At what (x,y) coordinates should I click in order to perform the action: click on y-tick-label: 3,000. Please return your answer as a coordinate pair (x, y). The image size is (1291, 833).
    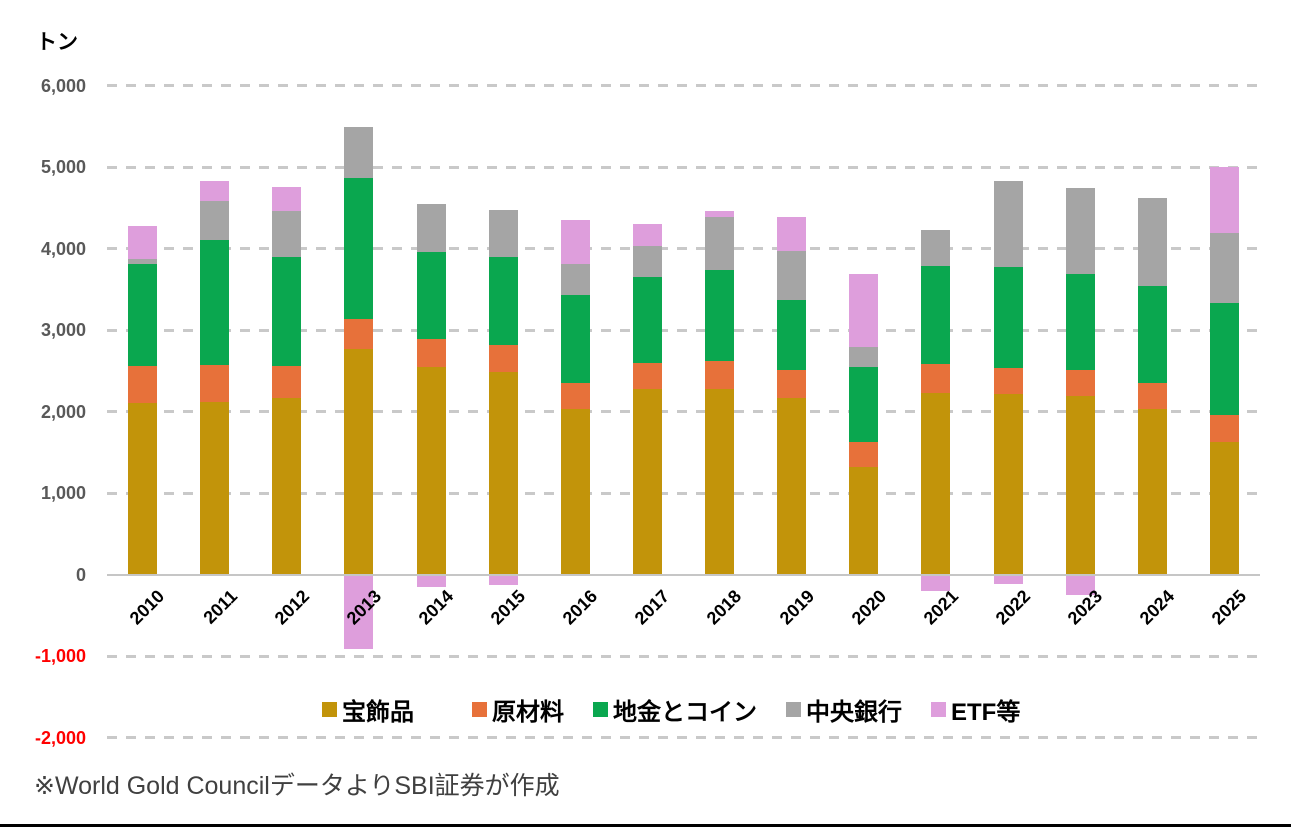
    Looking at the image, I should click on (63, 330).